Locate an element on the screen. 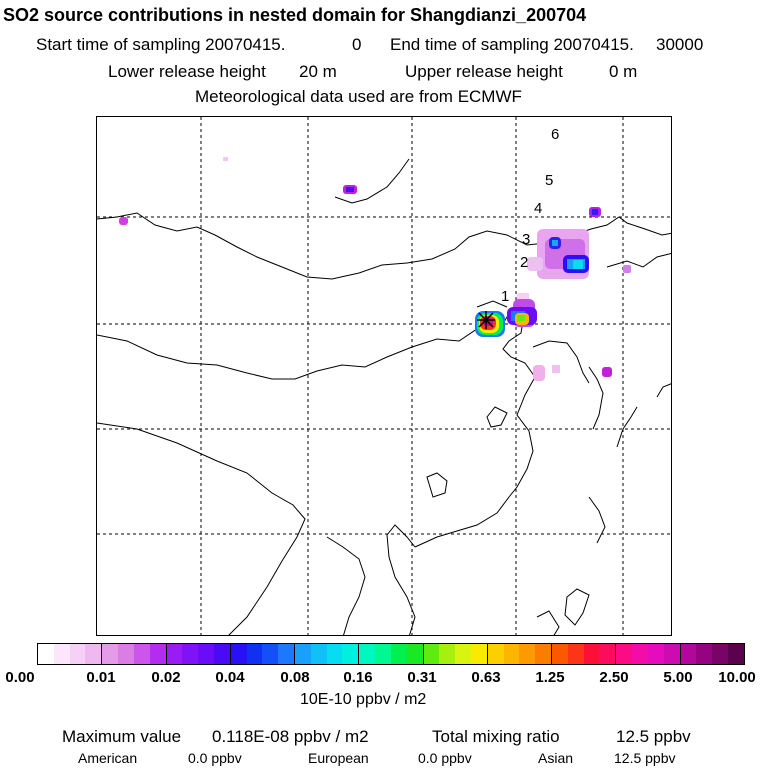 This screenshot has height=768, width=768. european-value: 0.0 ppbv is located at coordinates (445, 758).